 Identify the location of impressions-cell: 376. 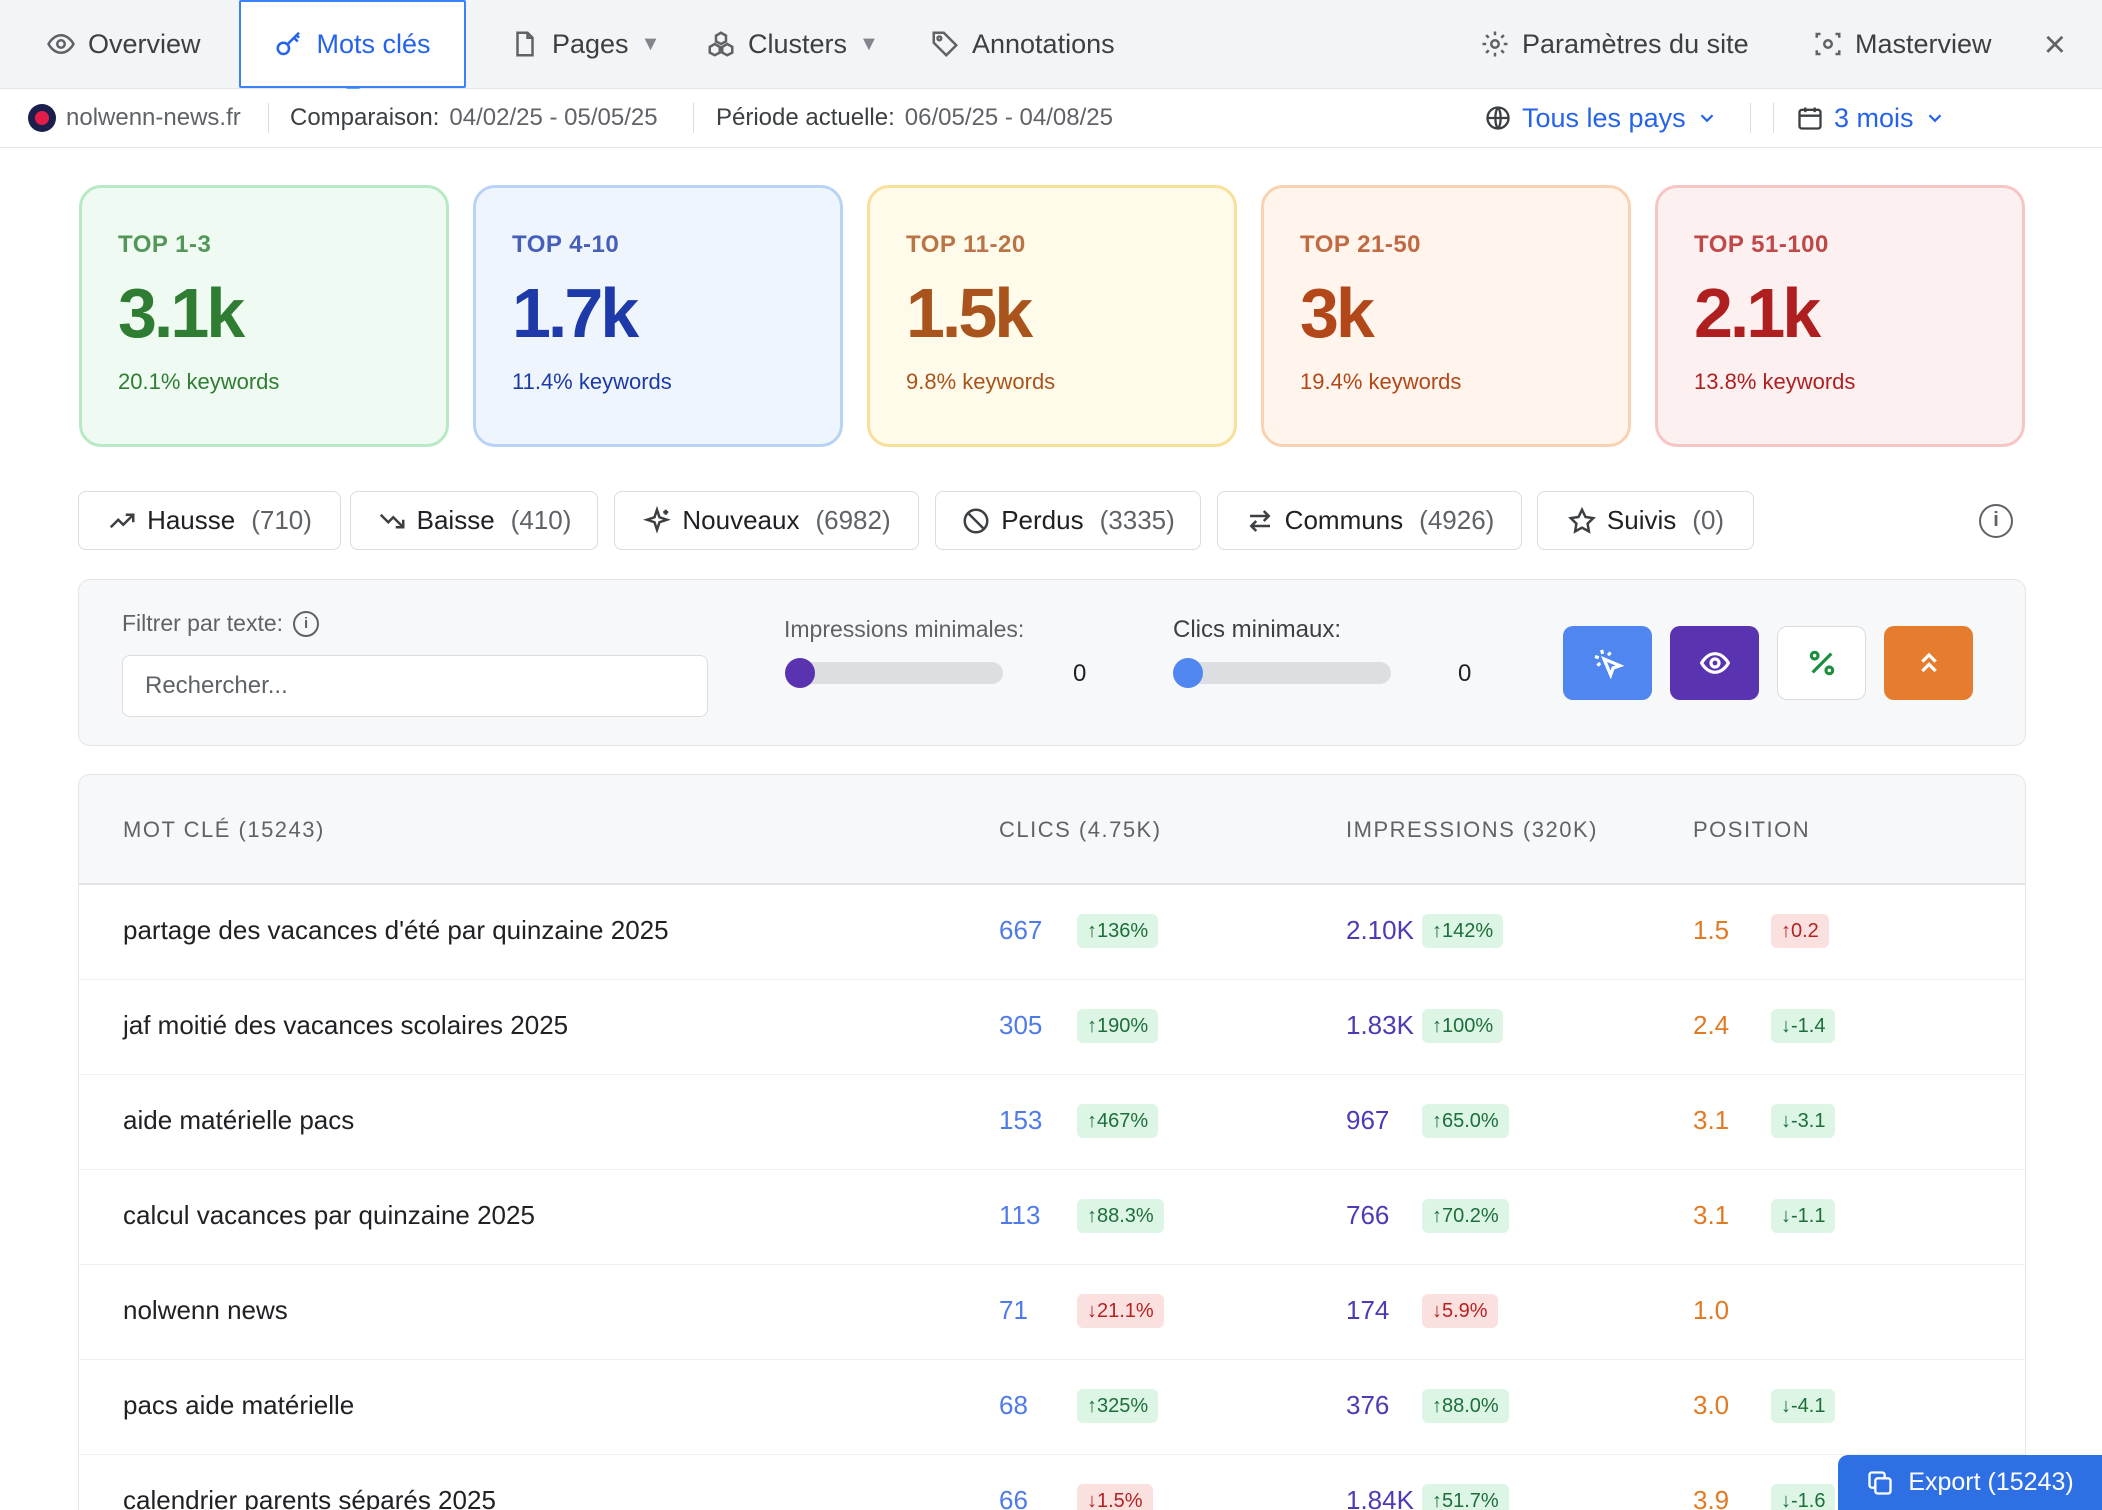
(1368, 1405).